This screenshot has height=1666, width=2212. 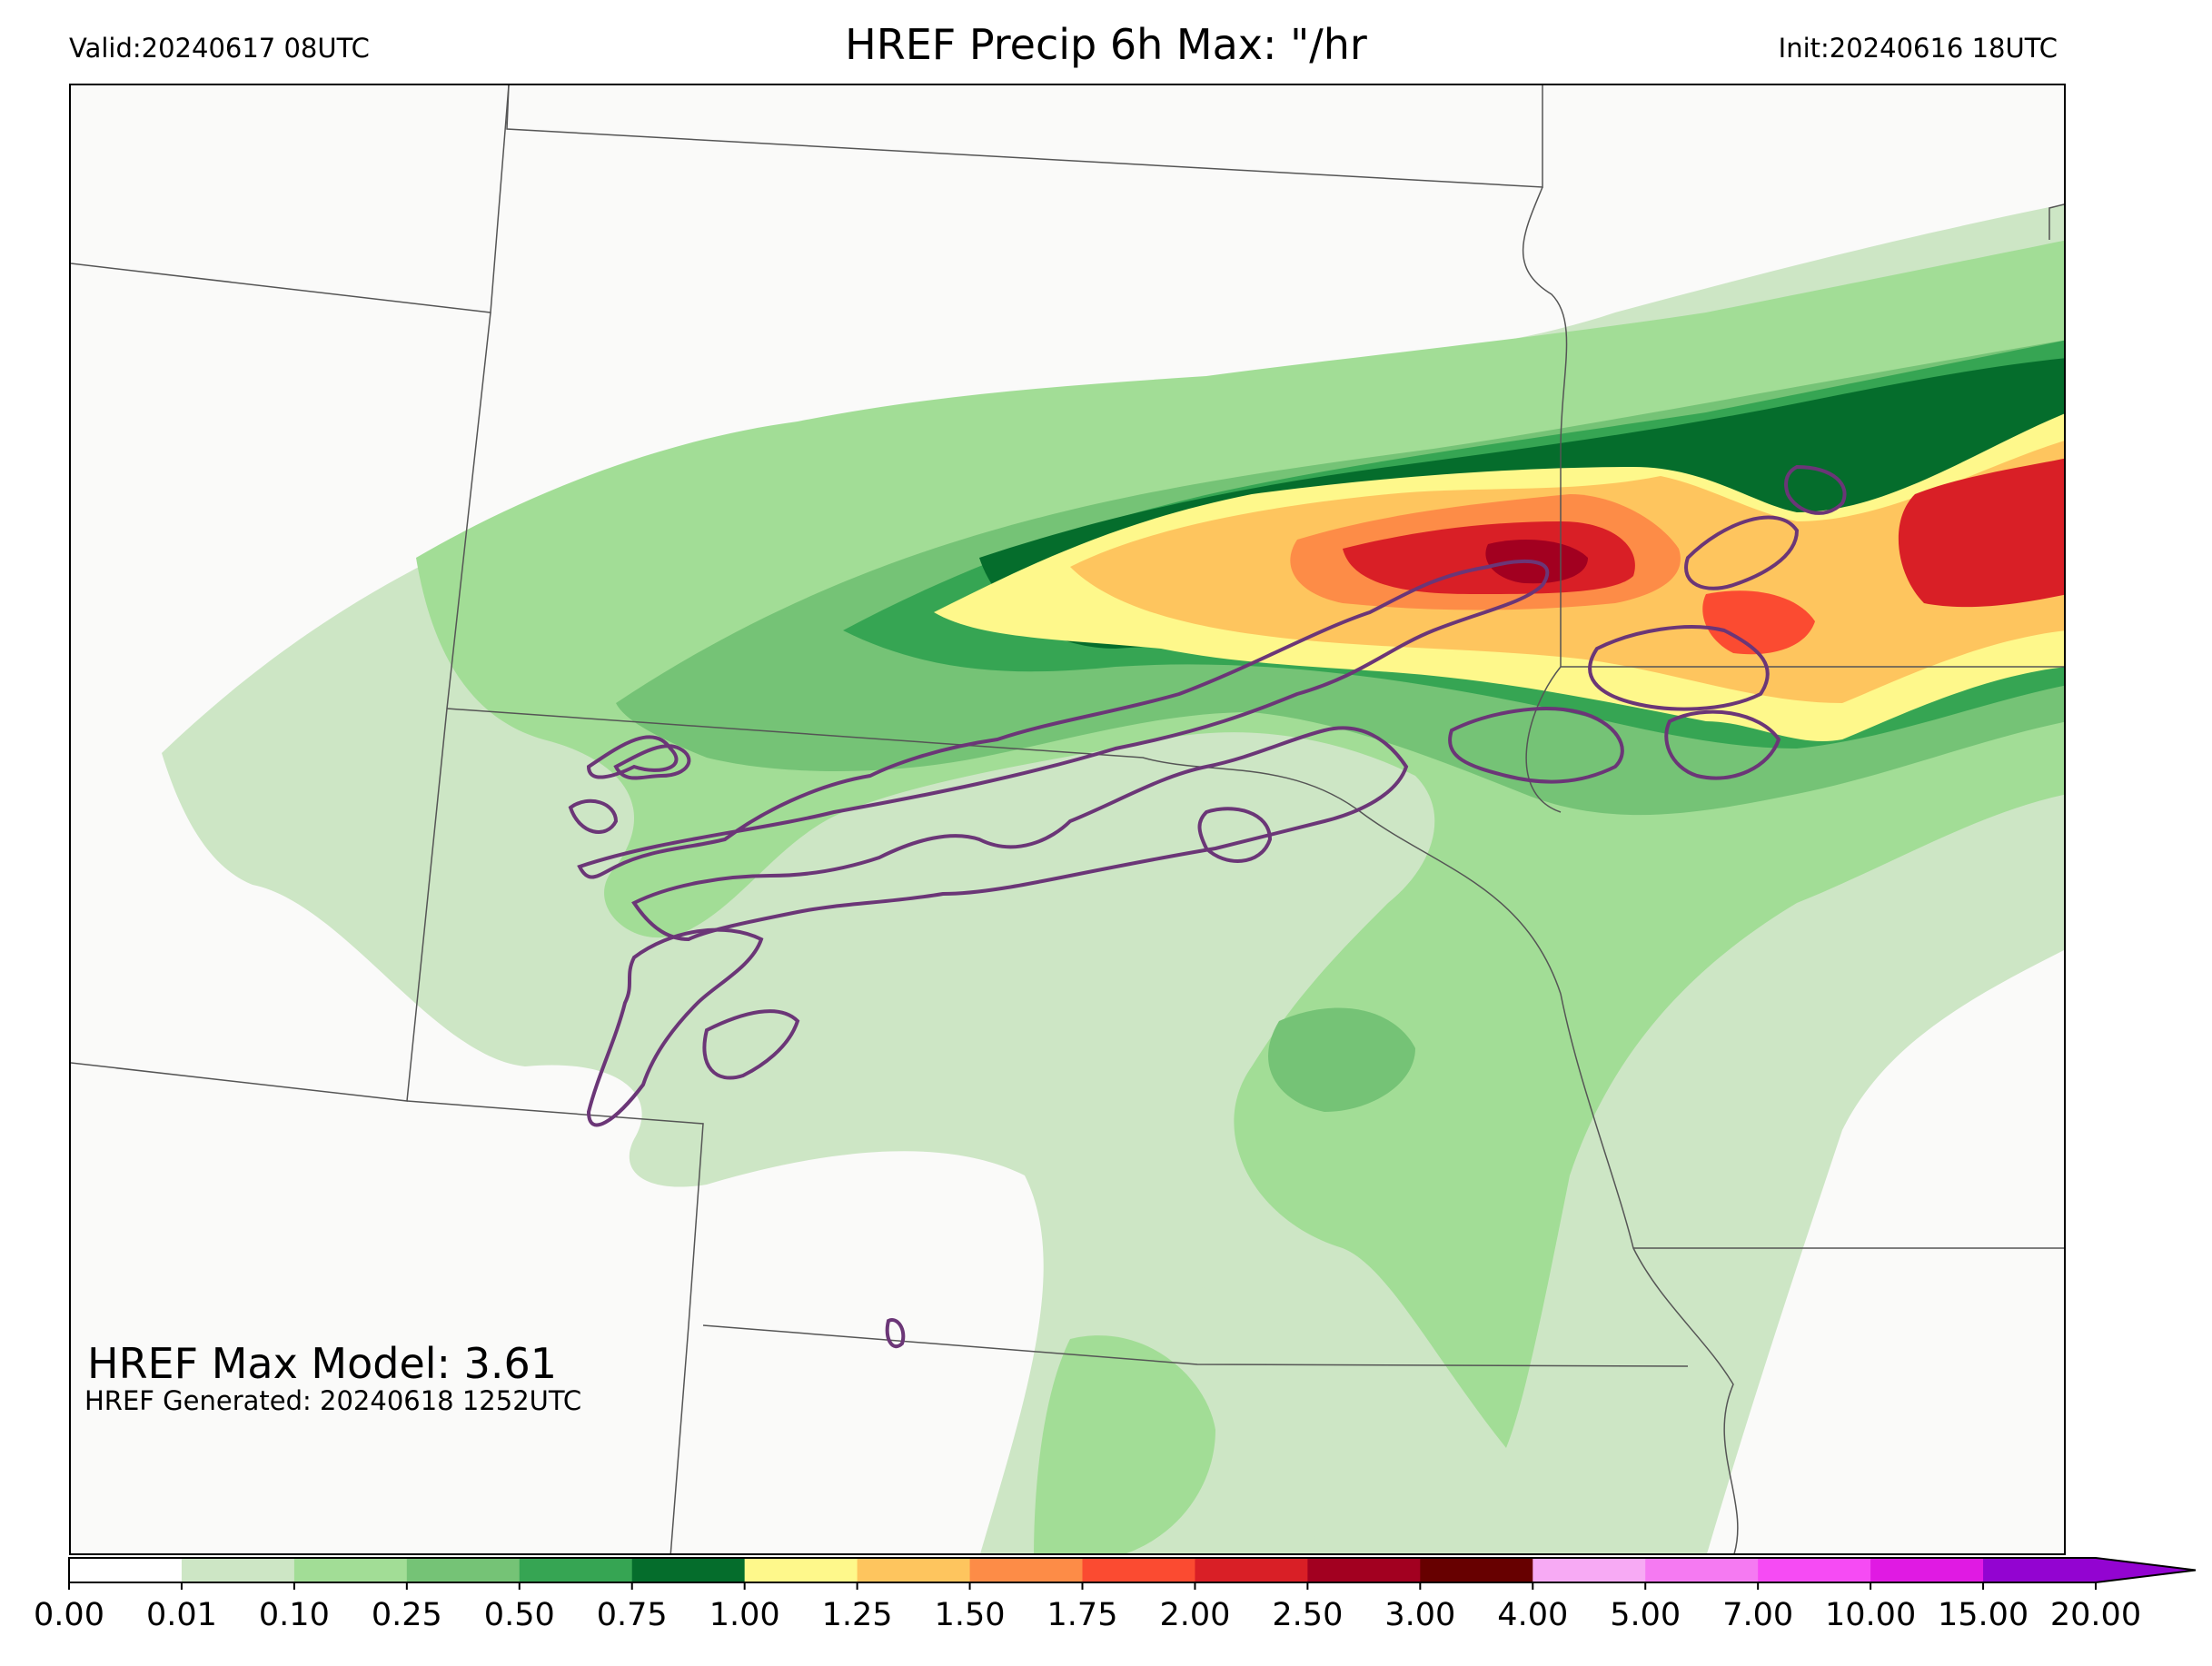 I want to click on init-time-label: Init:20240616 18UTC, so click(x=1918, y=48).